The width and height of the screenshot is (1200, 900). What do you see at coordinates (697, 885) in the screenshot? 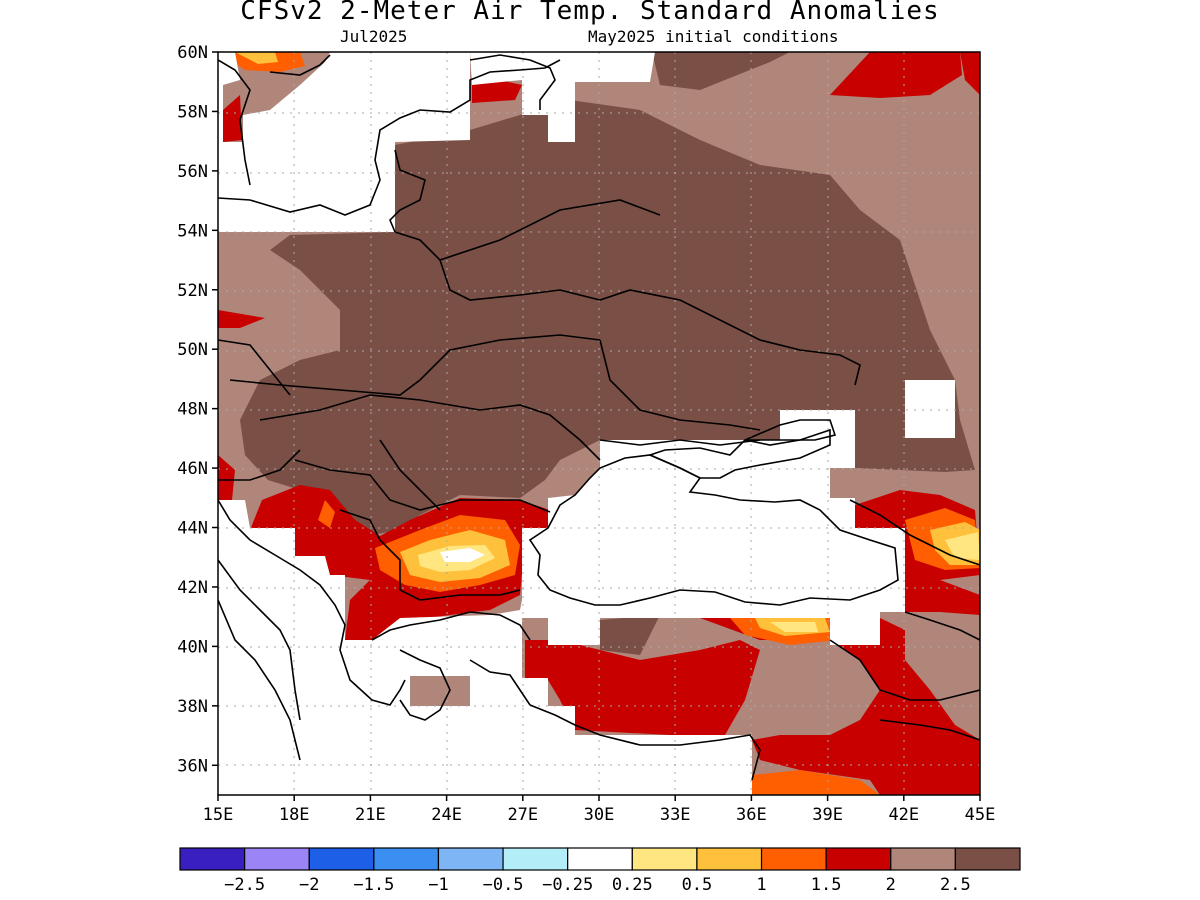
I see `legend-label: 0.5` at bounding box center [697, 885].